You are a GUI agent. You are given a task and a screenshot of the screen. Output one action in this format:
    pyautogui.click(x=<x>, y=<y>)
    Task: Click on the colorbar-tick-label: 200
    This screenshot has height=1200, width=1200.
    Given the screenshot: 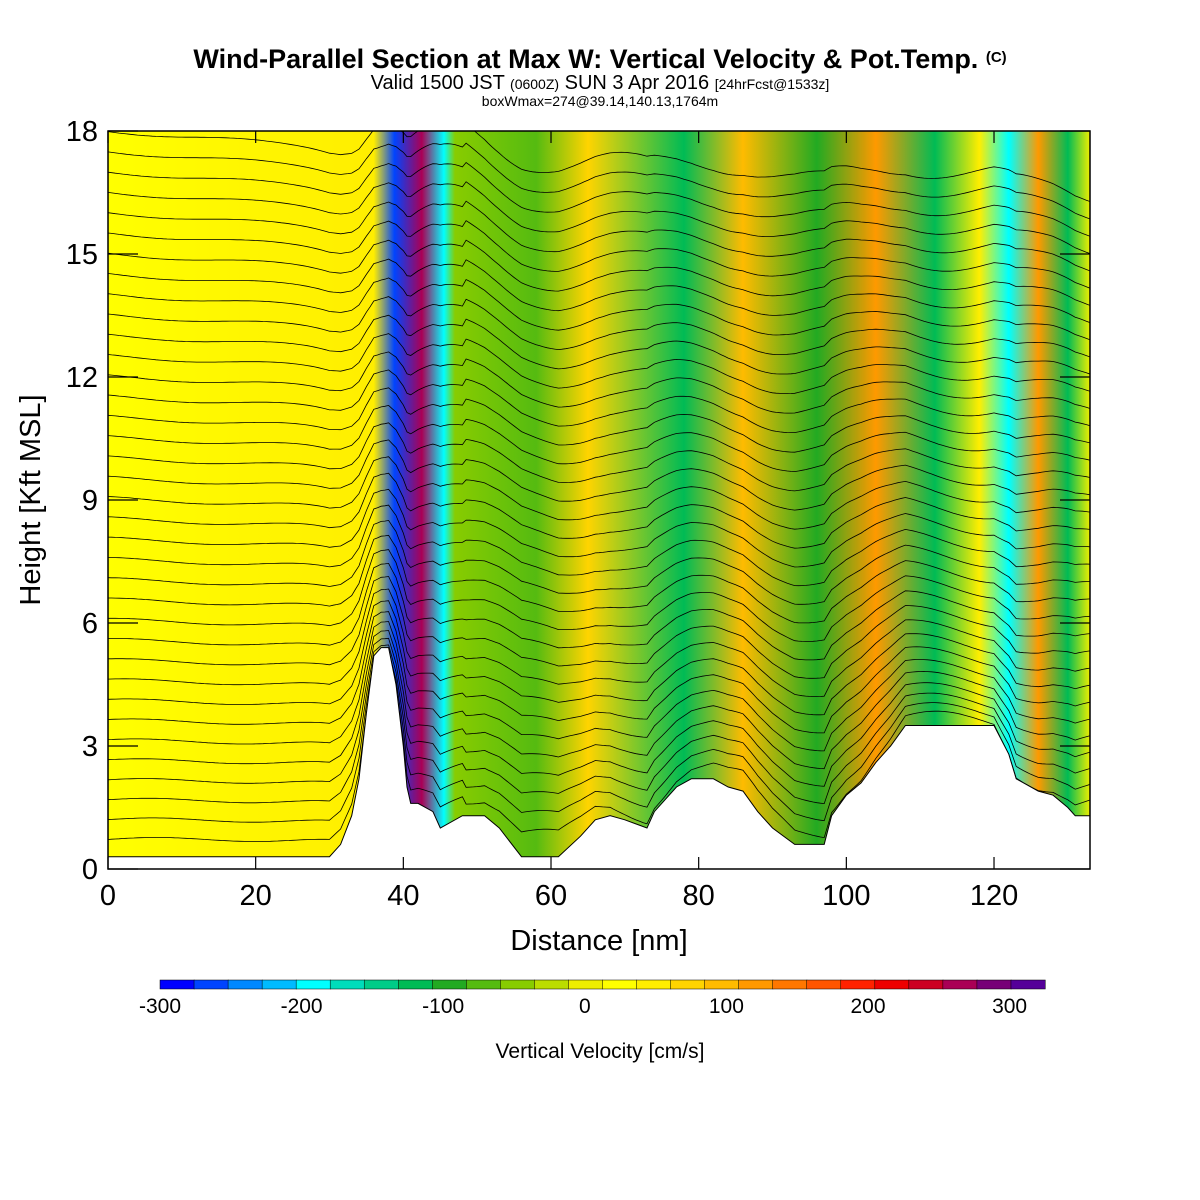 What is the action you would take?
    pyautogui.click(x=867, y=1006)
    